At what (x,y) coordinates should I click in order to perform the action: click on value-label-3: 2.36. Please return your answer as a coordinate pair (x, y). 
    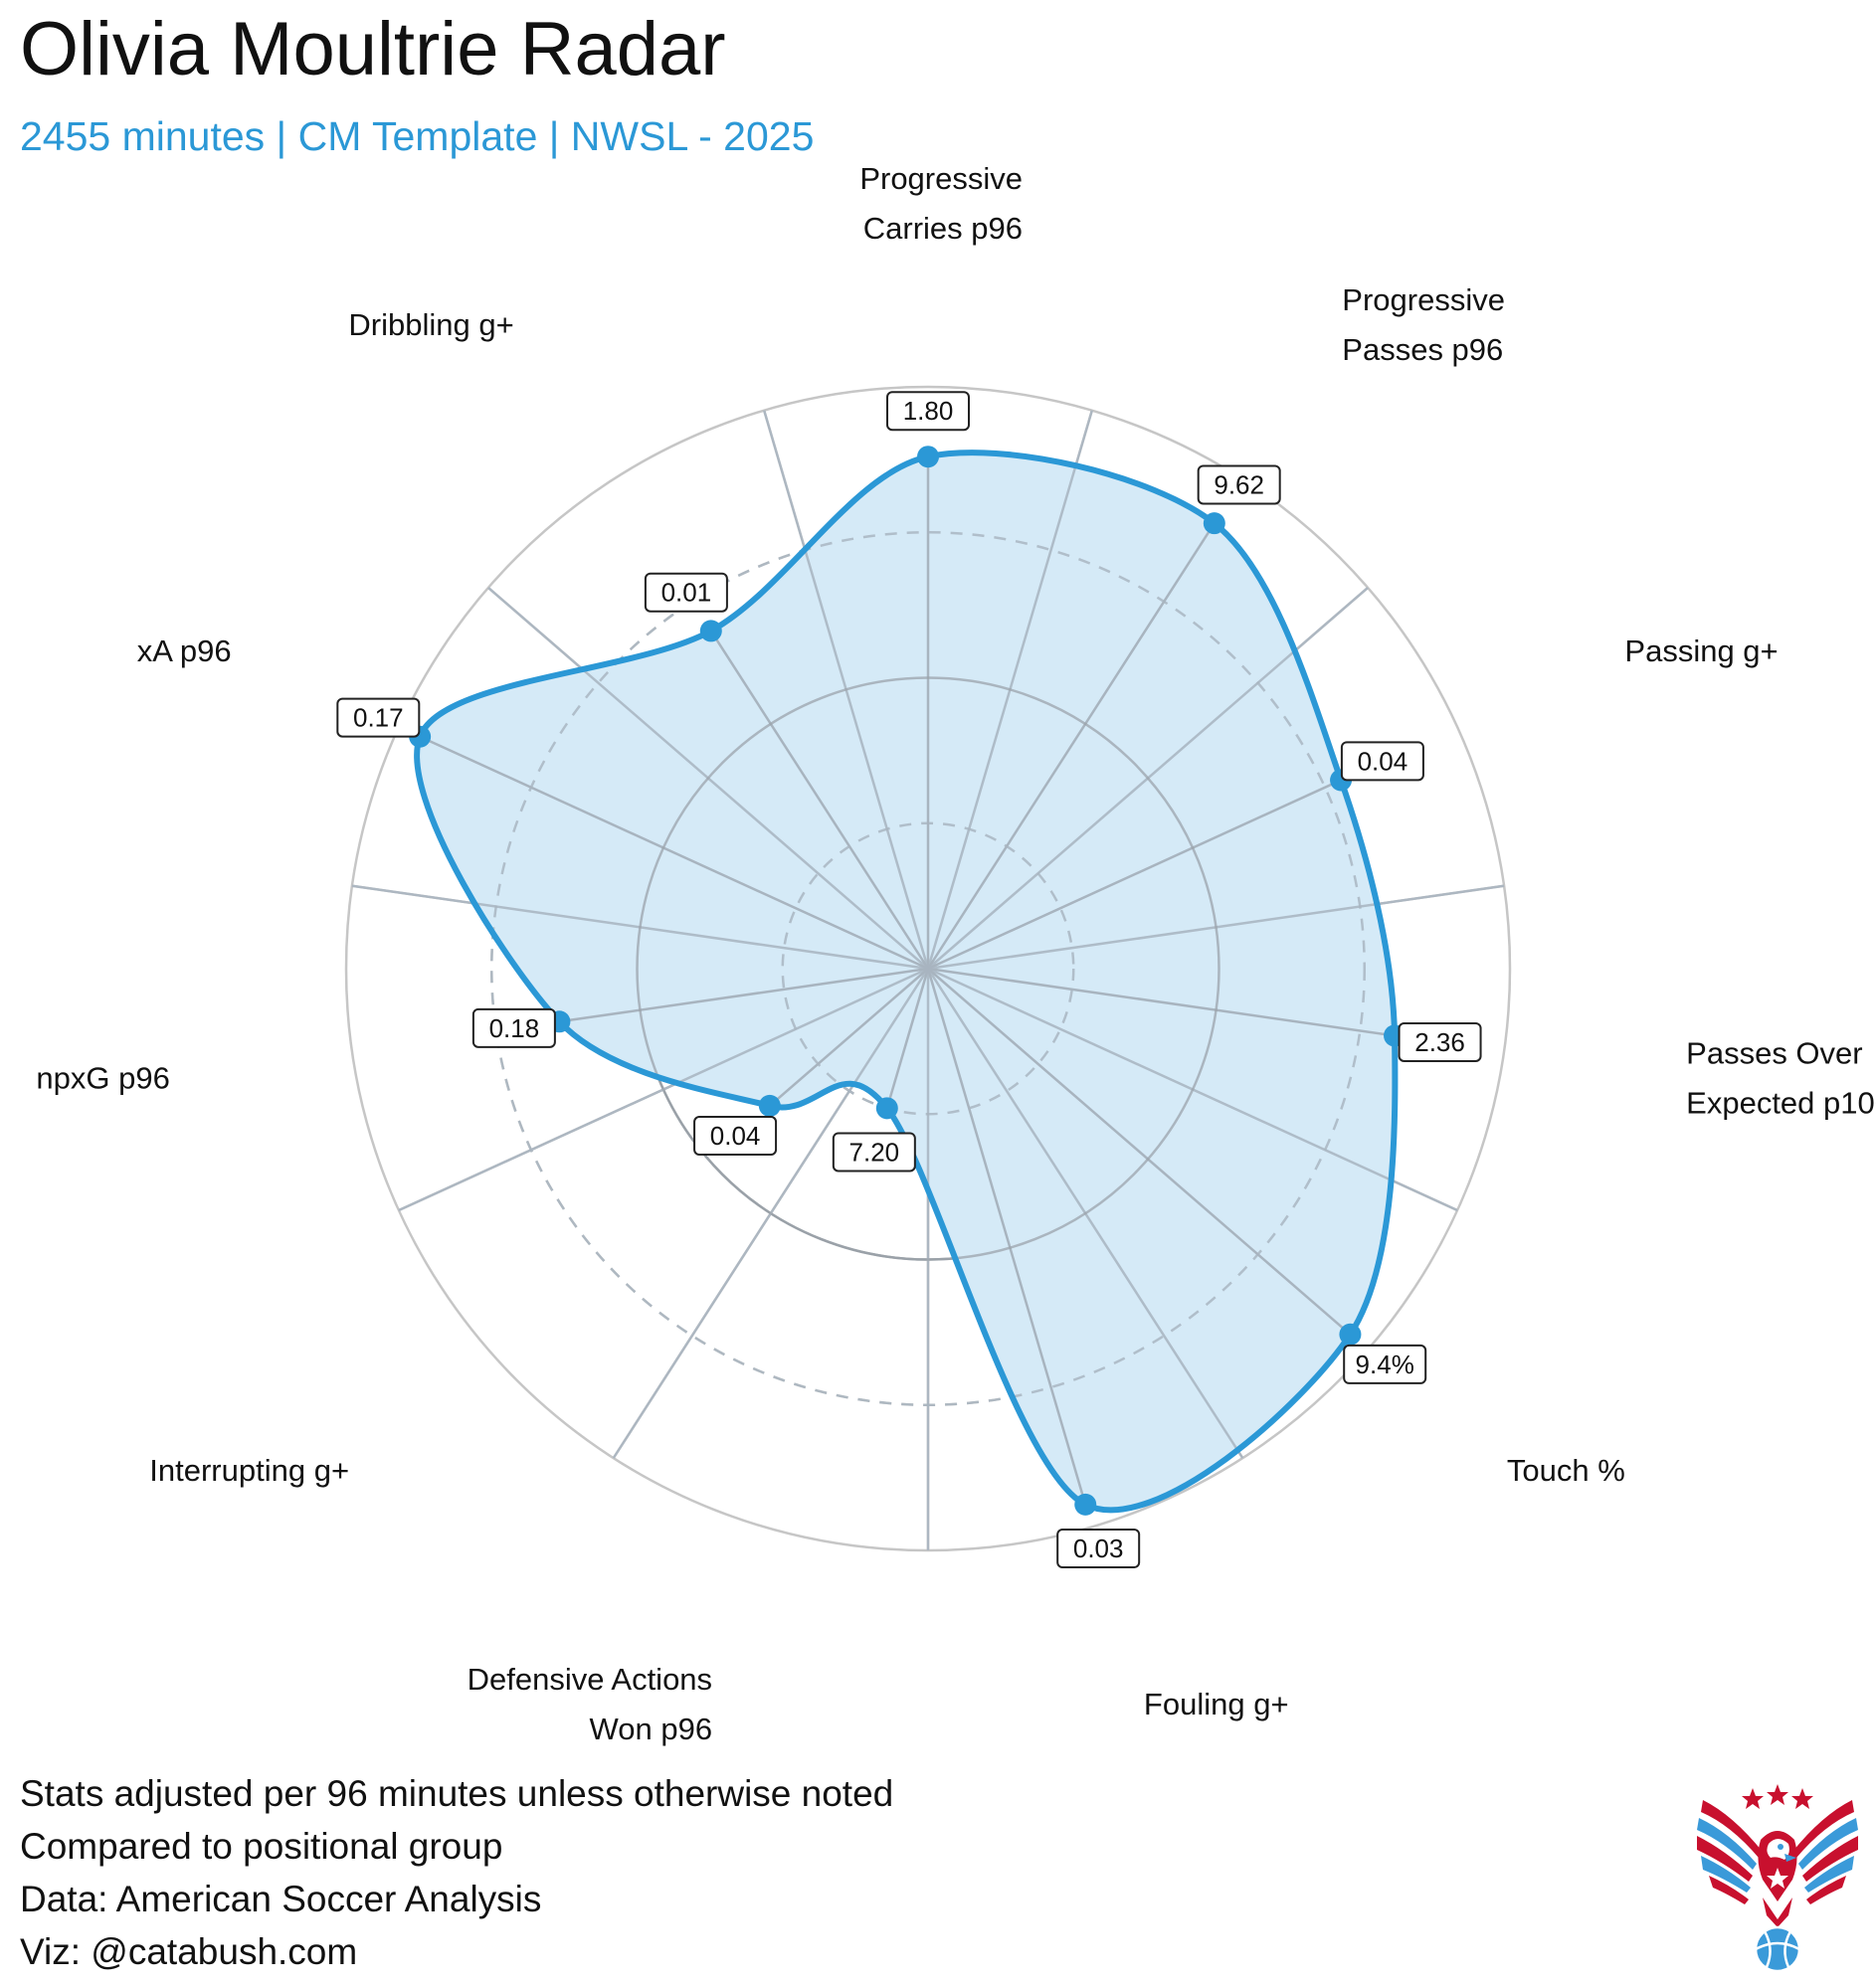
    Looking at the image, I should click on (1440, 1041).